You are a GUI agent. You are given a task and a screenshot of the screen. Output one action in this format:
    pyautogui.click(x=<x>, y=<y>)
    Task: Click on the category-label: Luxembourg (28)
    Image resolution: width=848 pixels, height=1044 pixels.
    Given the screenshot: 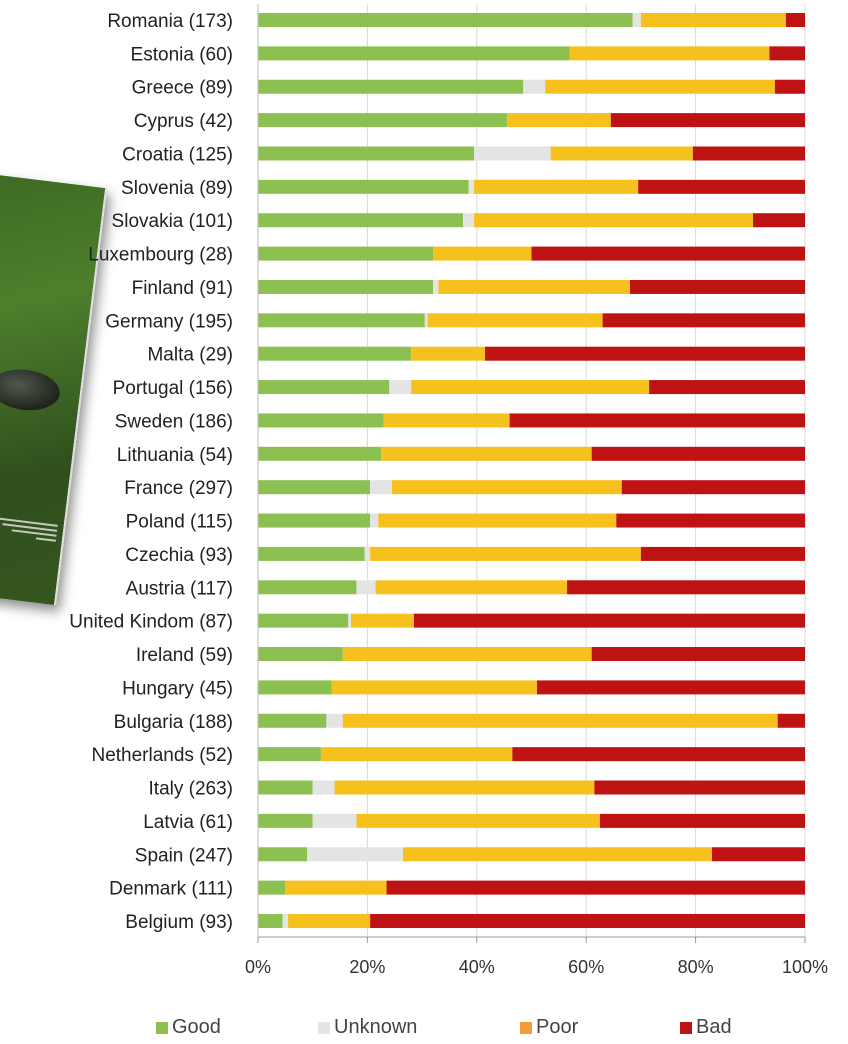 What is the action you would take?
    pyautogui.click(x=160, y=255)
    